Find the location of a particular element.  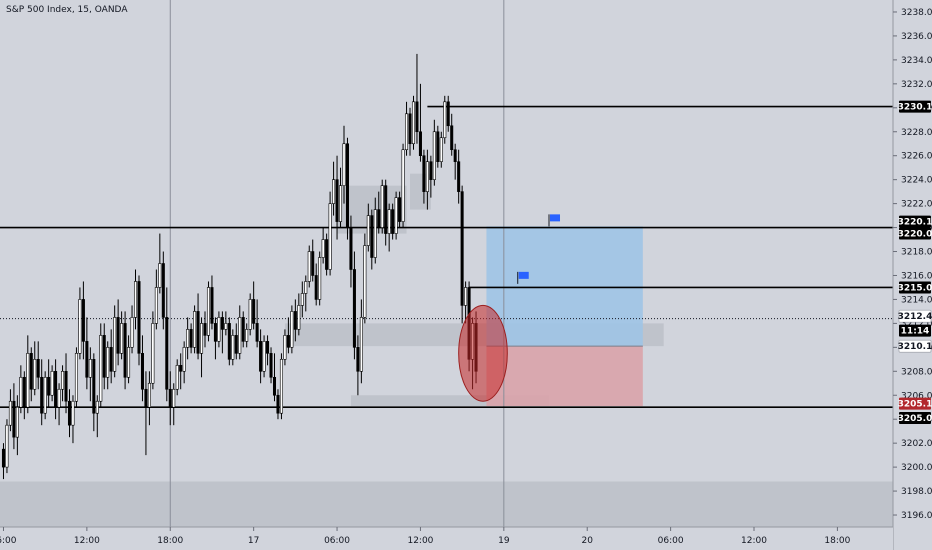

flags-layer is located at coordinates (539, 249).